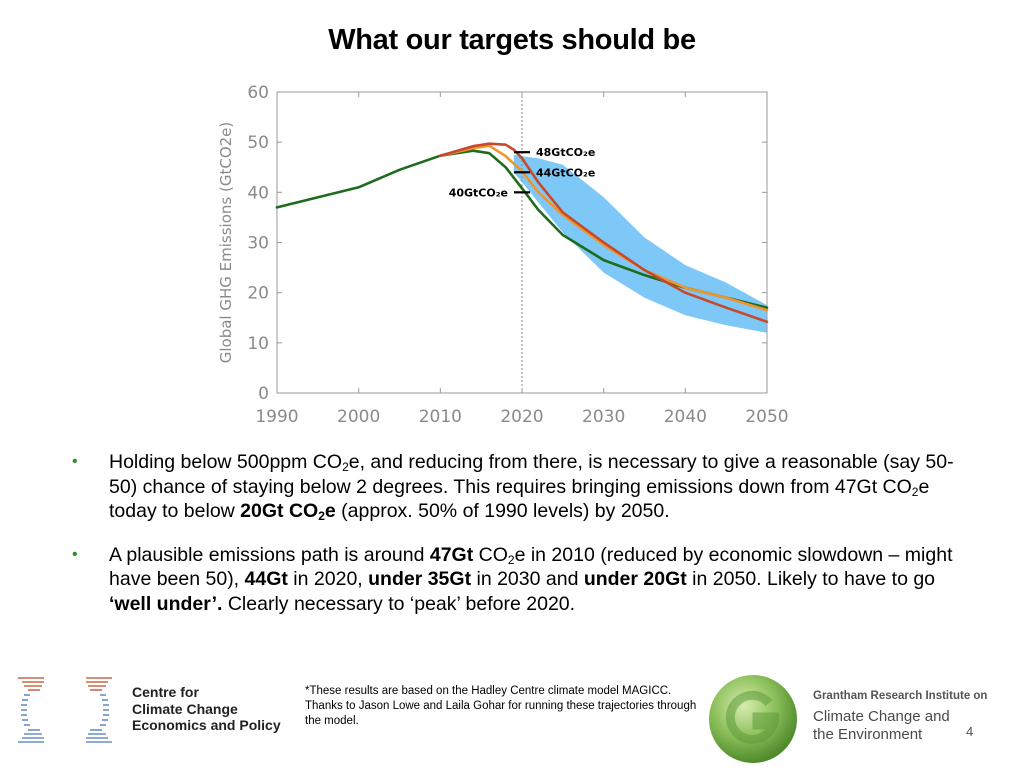 Image resolution: width=1024 pixels, height=768 pixels. Describe the element at coordinates (358, 417) in the screenshot. I see `x-tick-label: 2000` at that location.